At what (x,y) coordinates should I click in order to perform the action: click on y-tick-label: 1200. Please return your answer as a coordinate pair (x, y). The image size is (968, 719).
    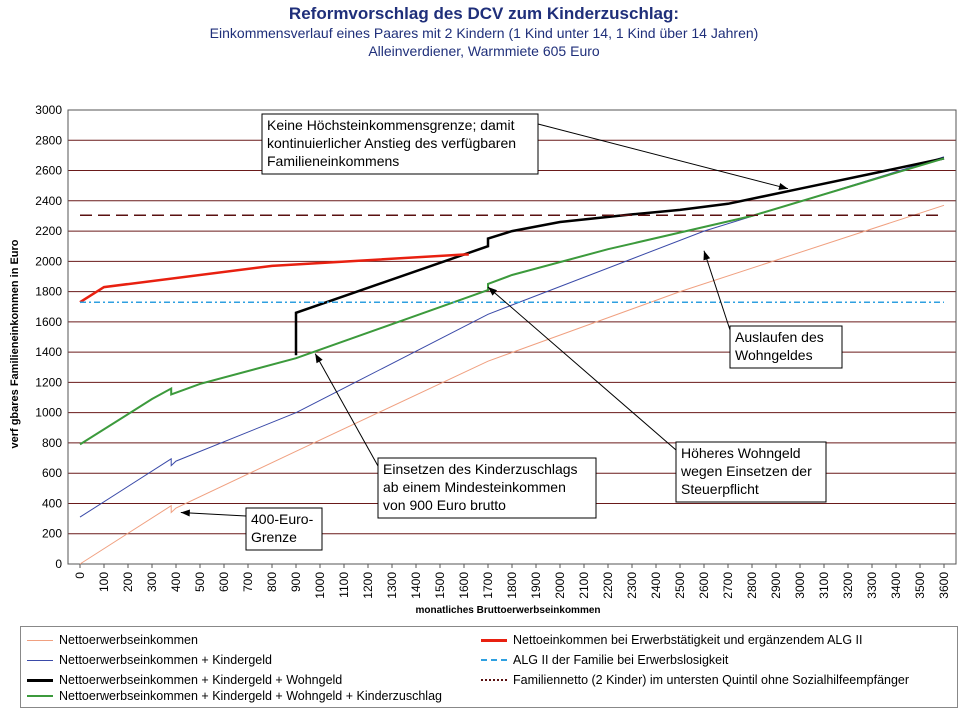
    Looking at the image, I should click on (48, 382).